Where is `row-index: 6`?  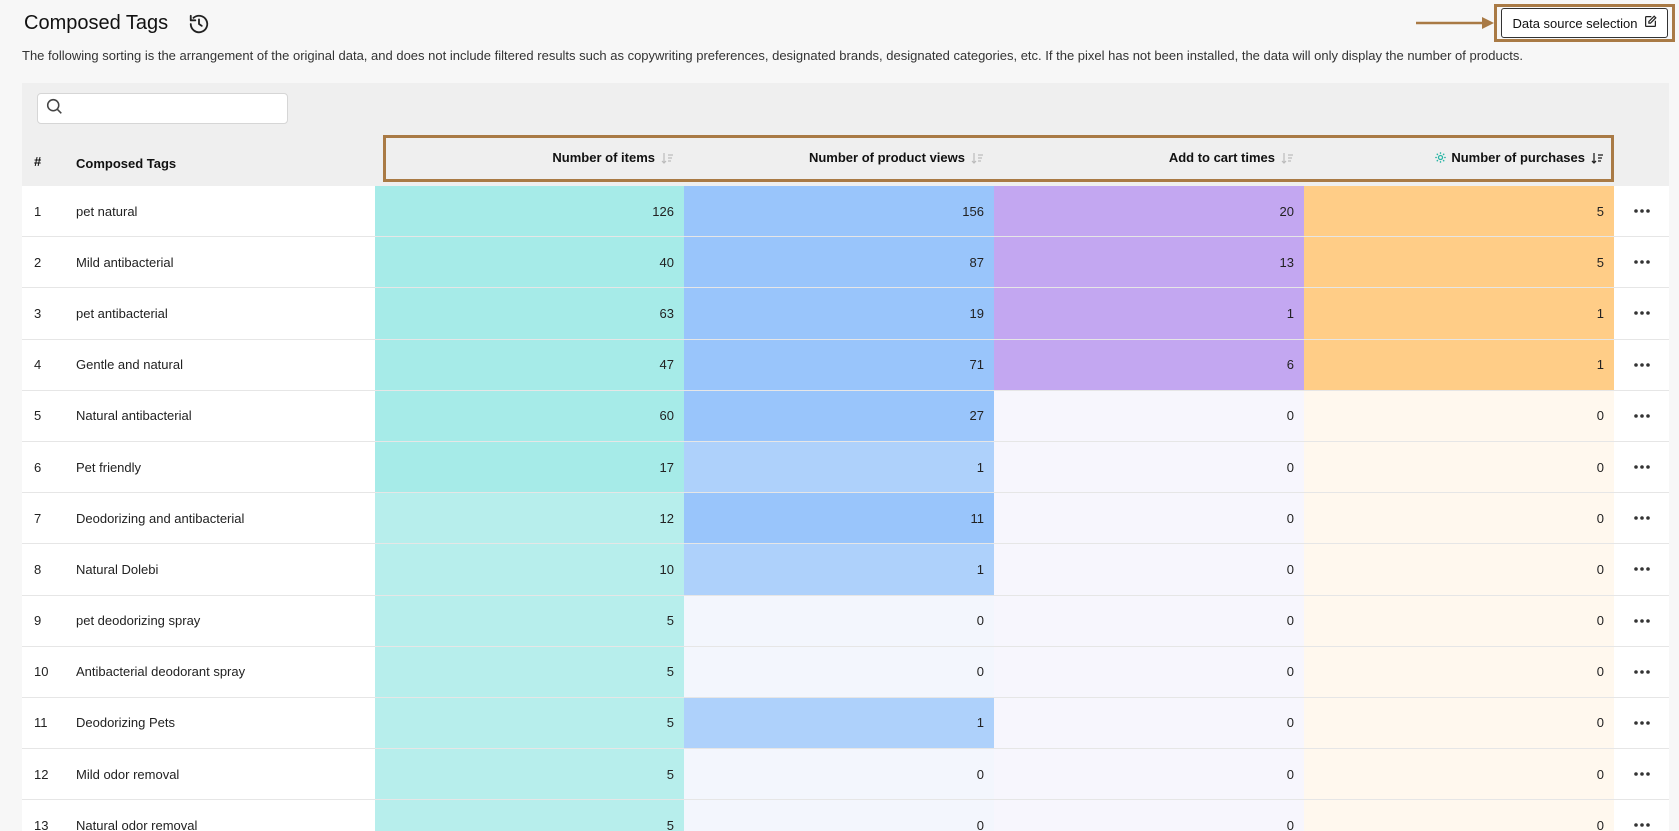
row-index: 6 is located at coordinates (38, 467).